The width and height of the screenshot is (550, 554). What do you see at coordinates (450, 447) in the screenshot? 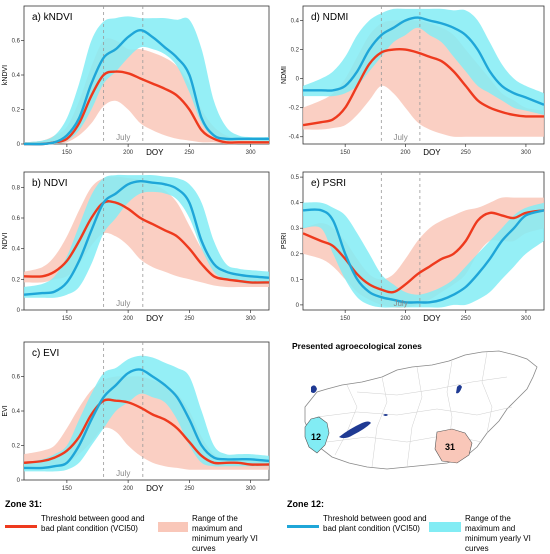
I see `zone-31-label: 31` at bounding box center [450, 447].